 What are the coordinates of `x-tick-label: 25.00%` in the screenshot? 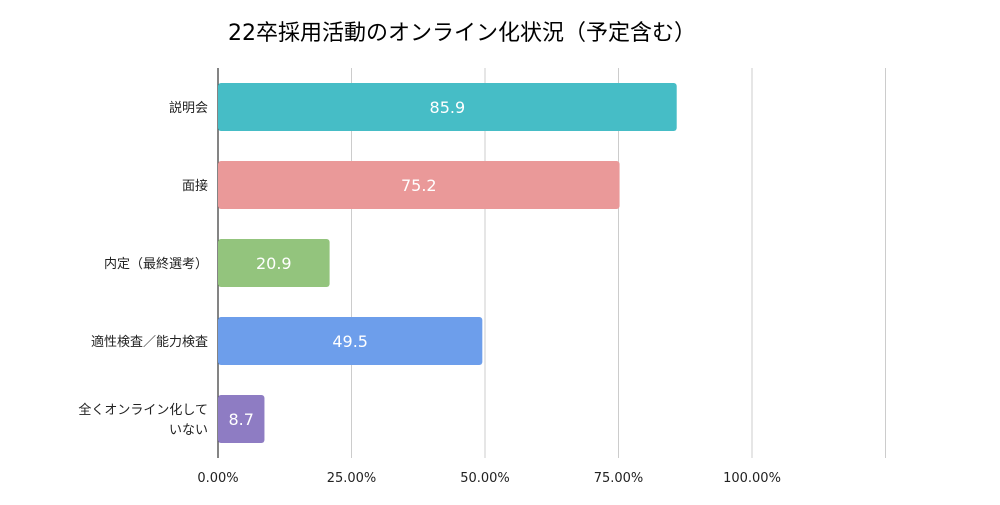 It's located at (352, 478).